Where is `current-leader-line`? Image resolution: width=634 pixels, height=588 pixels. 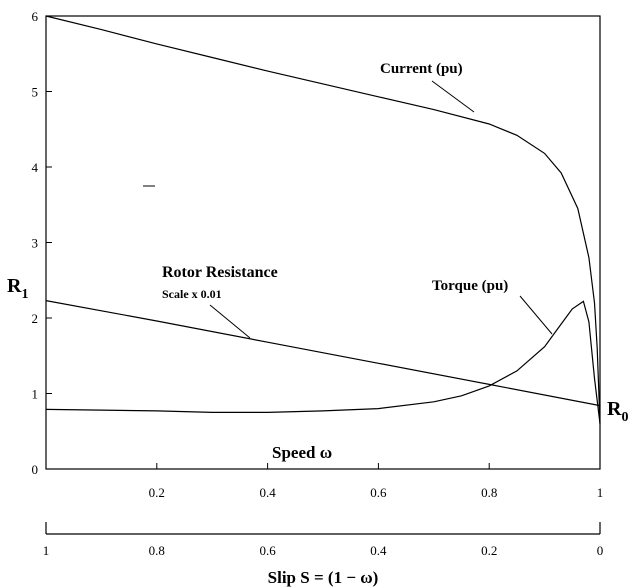
current-leader-line is located at coordinates (453, 96).